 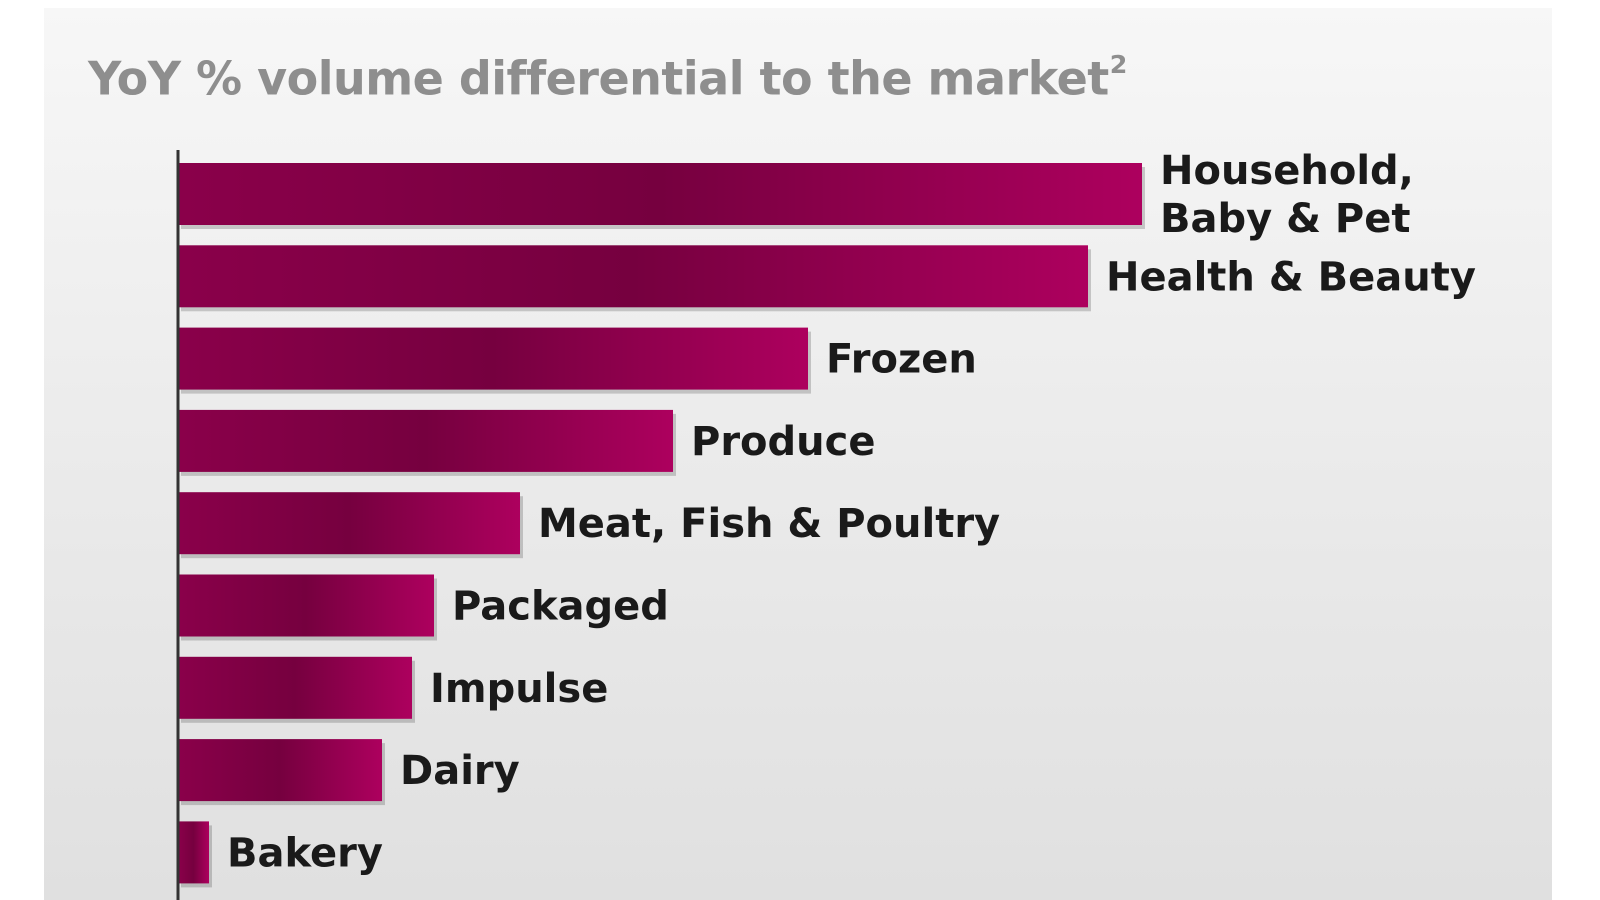 I want to click on bar-label: Household, Baby & Pet, so click(x=1287, y=195).